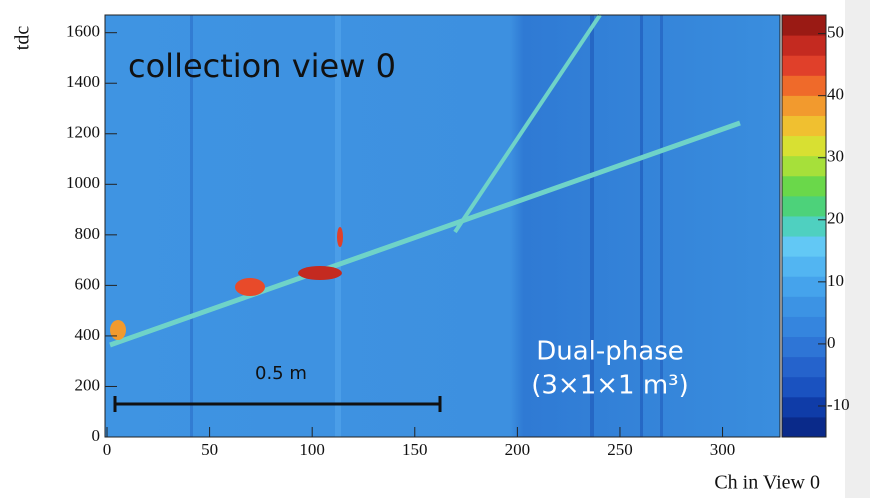 The height and width of the screenshot is (498, 870). I want to click on colorbar-tick-label: 50, so click(835, 32).